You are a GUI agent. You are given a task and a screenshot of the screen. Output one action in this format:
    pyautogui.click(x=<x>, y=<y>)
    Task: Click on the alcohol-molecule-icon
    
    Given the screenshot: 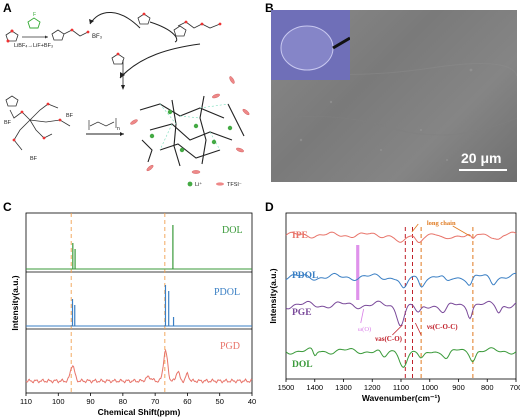 What is the action you would take?
    pyautogui.click(x=197, y=28)
    